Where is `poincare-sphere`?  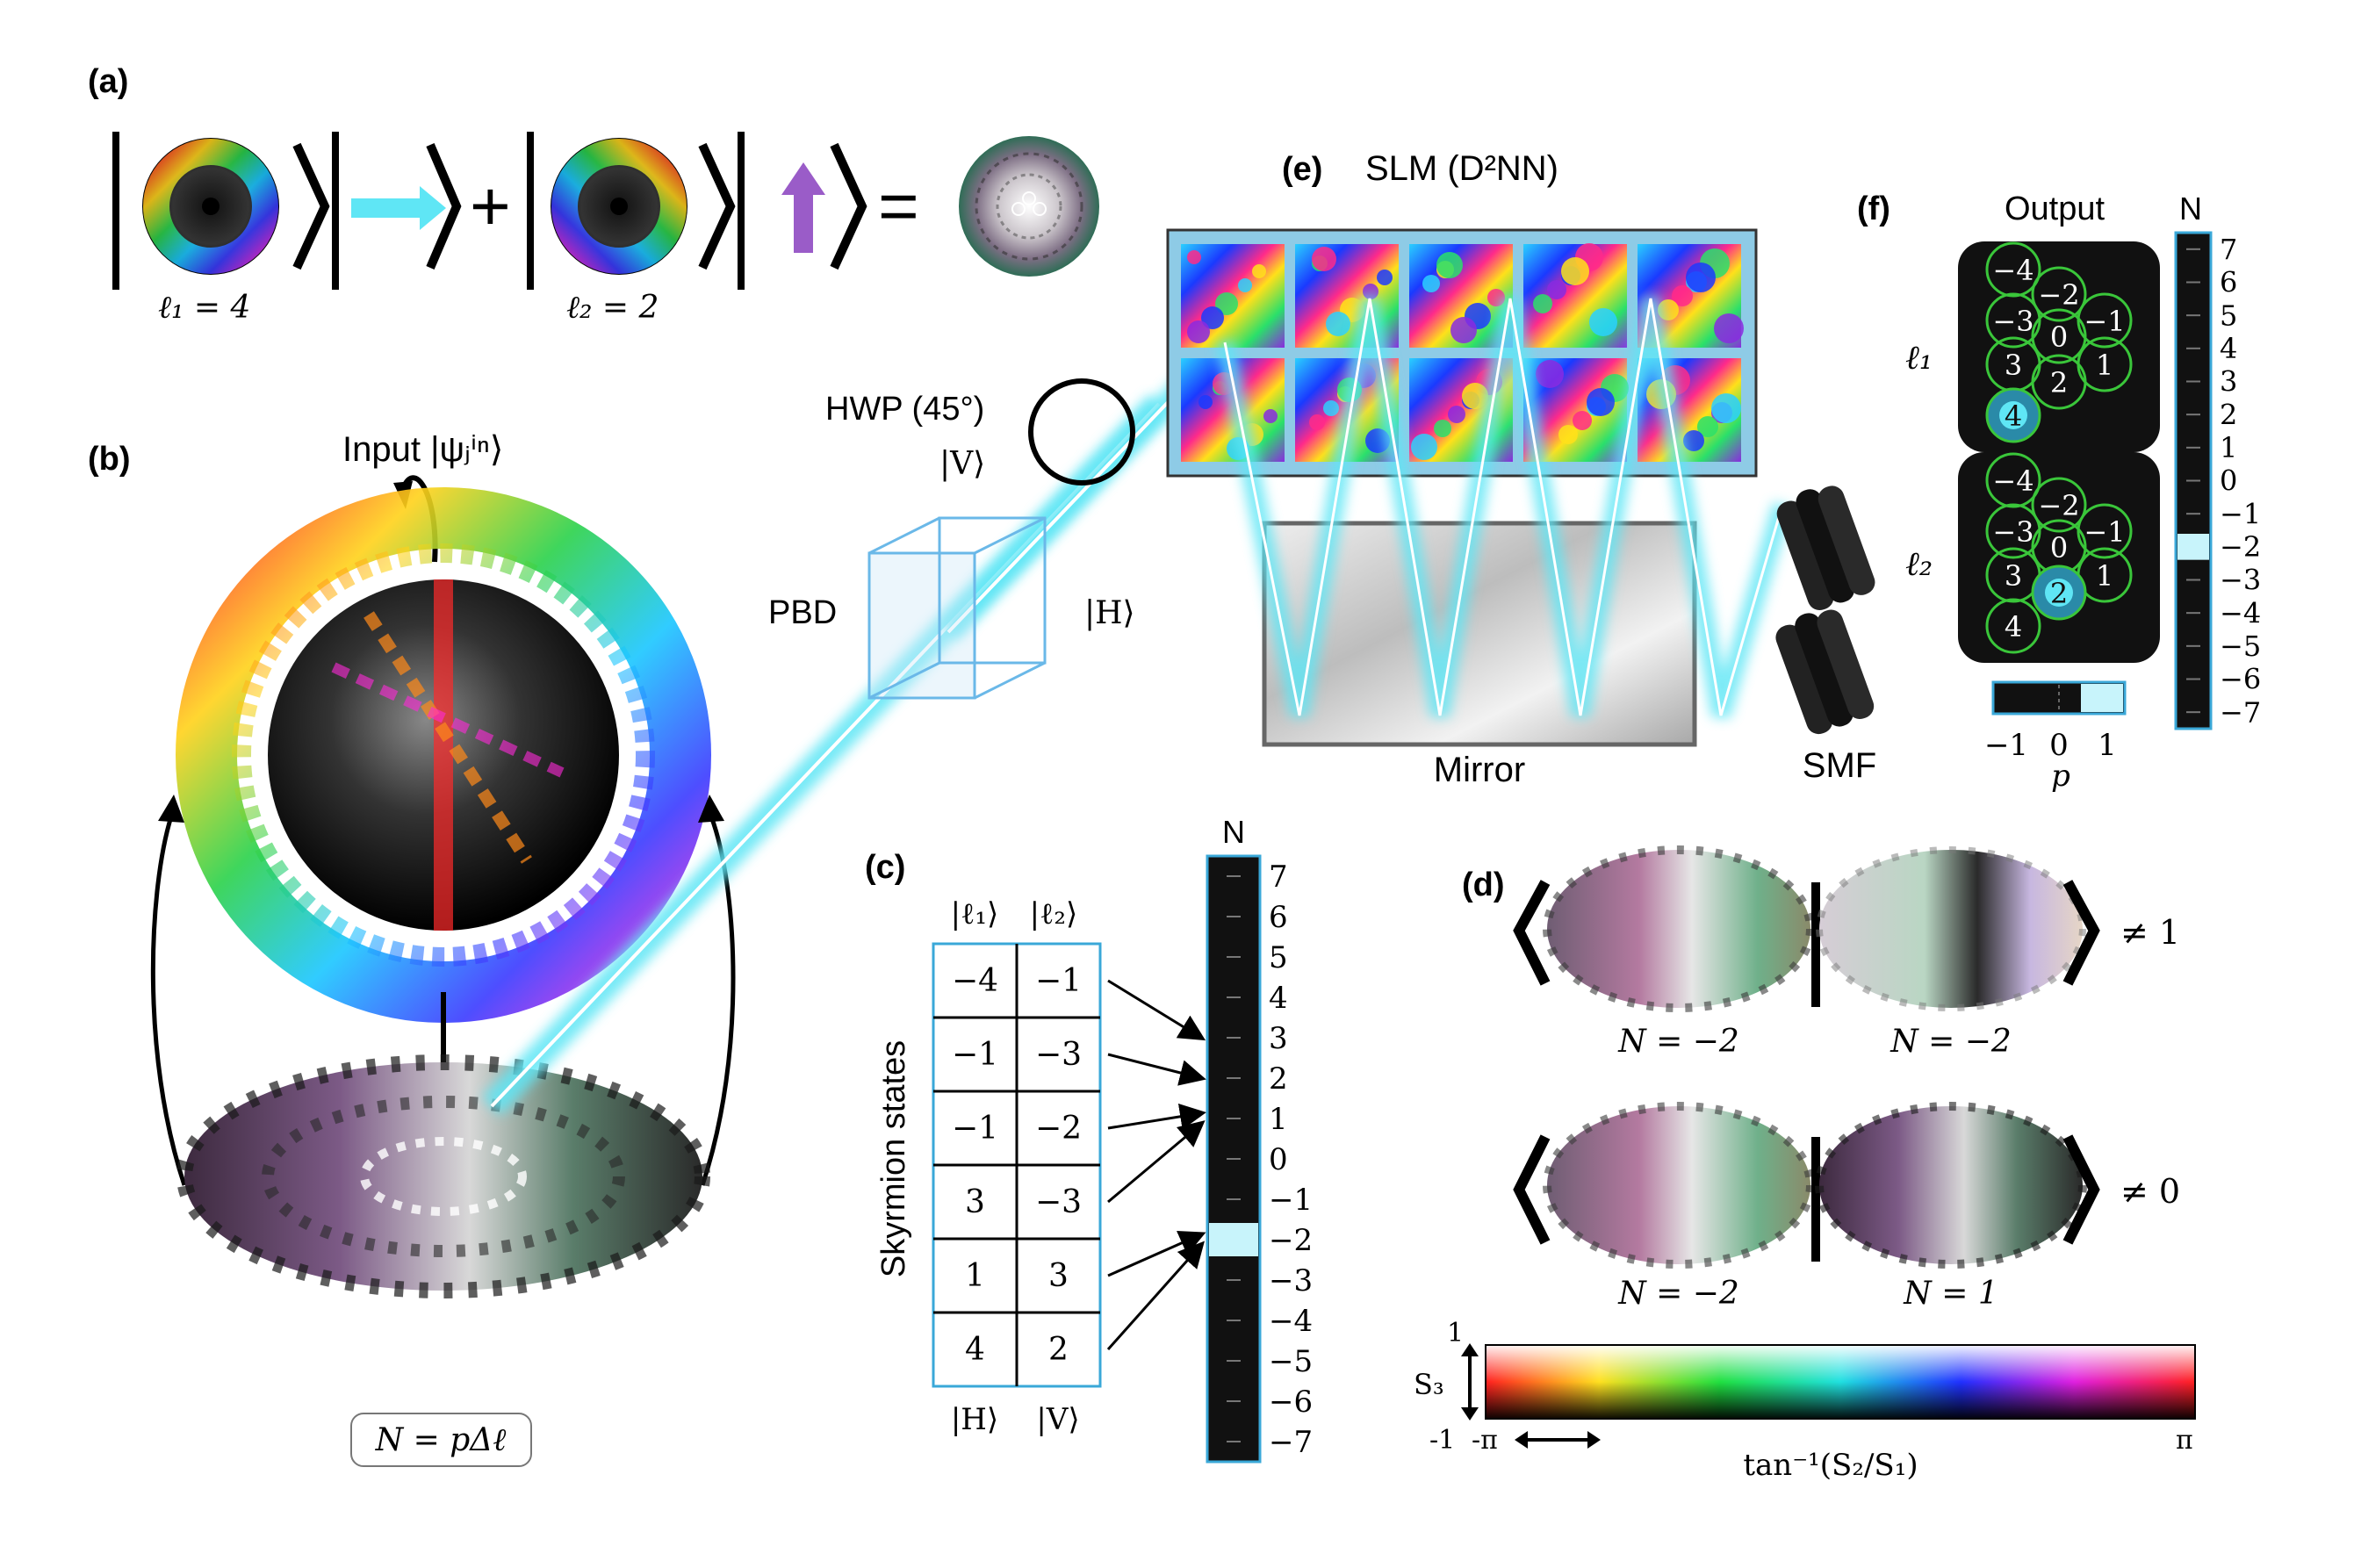 poincare-sphere is located at coordinates (443, 886).